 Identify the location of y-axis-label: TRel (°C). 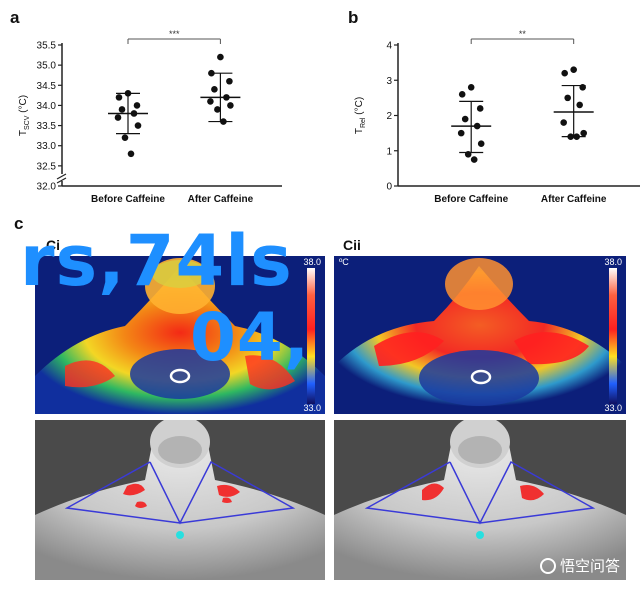
(360, 115).